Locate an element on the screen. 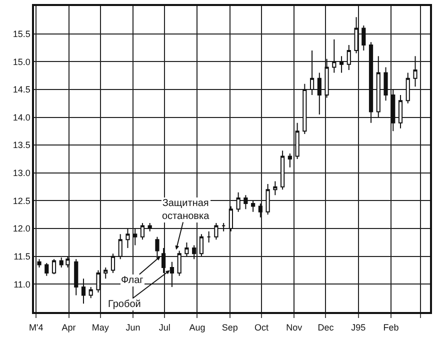 This screenshot has height=337, width=436. y-tick-label: 11.5 is located at coordinates (22, 257).